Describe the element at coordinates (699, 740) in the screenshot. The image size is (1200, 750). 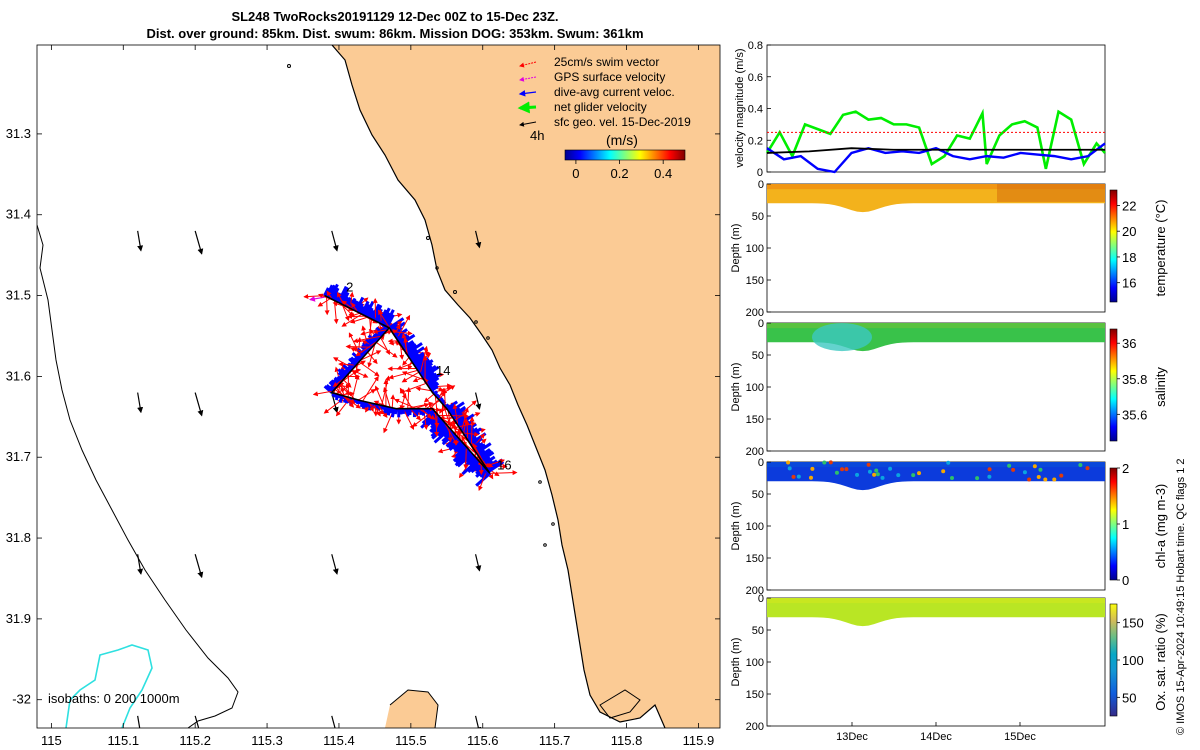
I see `map-x-tick-label: 115.9` at that location.